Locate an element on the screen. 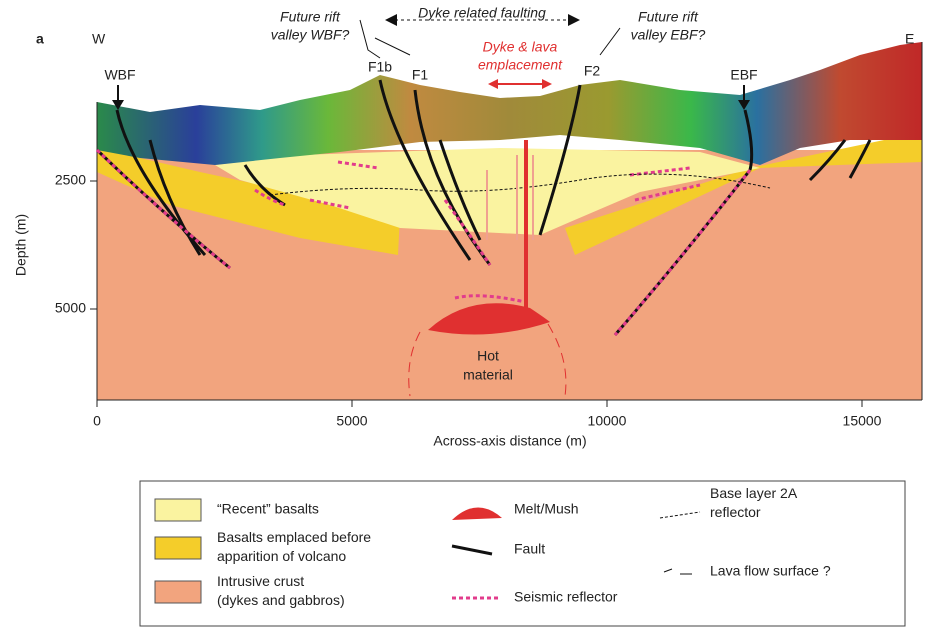 The height and width of the screenshot is (630, 925). melt is located at coordinates (487, 268).